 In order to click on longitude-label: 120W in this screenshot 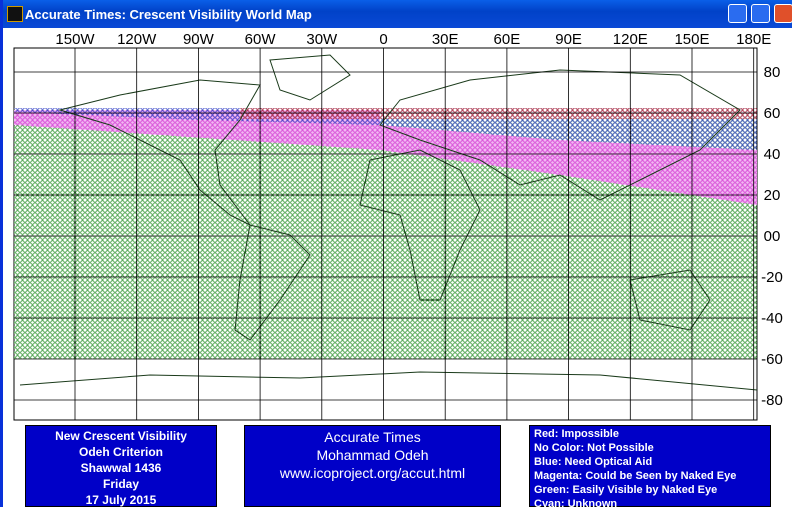, I will do `click(137, 39)`.